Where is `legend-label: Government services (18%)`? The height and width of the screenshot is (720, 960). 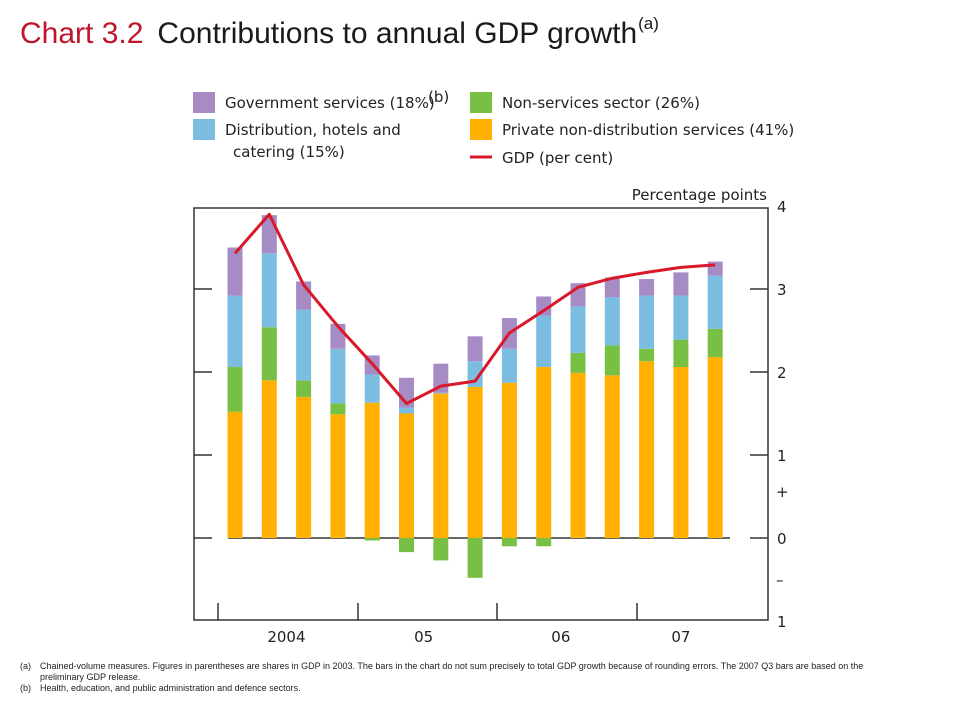 legend-label: Government services (18%) is located at coordinates (330, 103).